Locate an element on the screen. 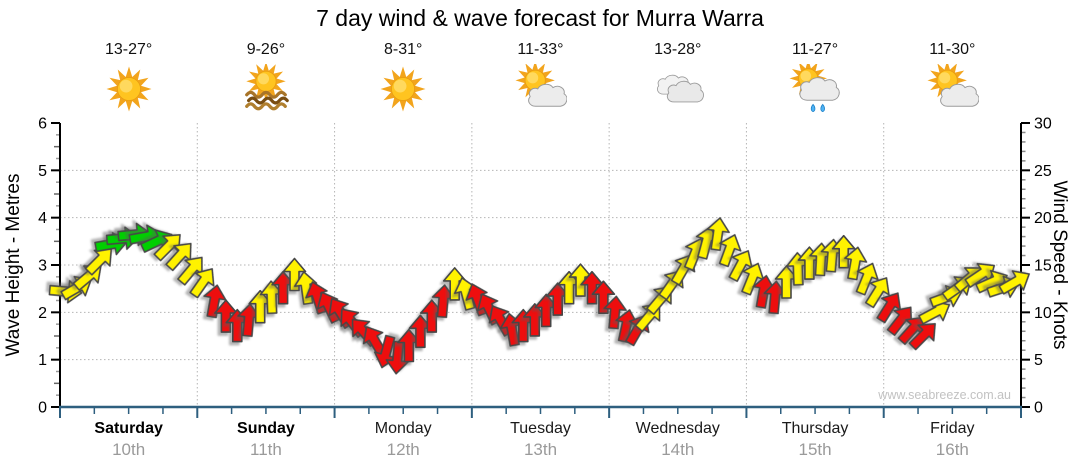  day-axis-label: Friday 16th is located at coordinates (952, 439).